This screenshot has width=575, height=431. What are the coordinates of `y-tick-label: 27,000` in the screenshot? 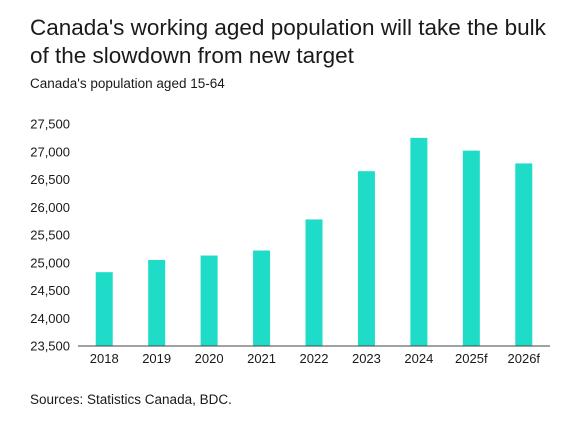 It's located at (50, 151).